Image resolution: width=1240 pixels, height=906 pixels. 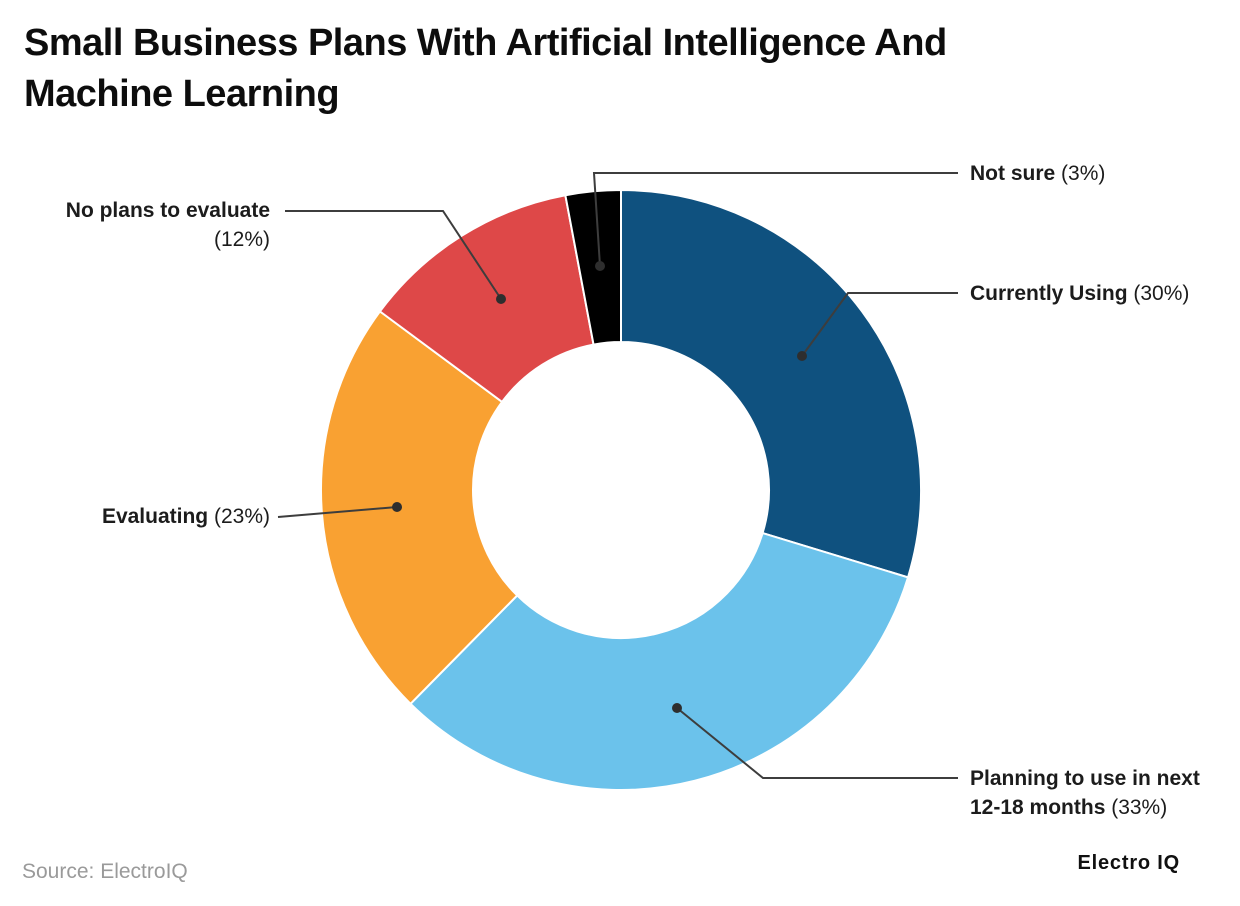 What do you see at coordinates (501, 299) in the screenshot?
I see `leader-dot-no-plans` at bounding box center [501, 299].